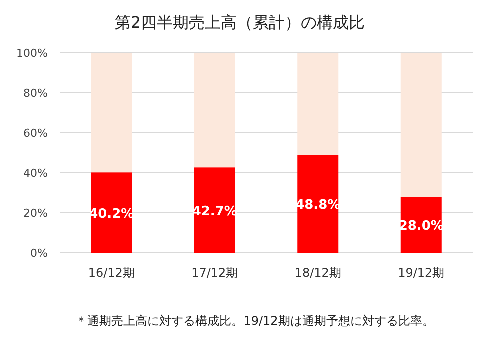 Image resolution: width=481 pixels, height=341 pixels. I want to click on y-tick-label: 0%, so click(39, 253).